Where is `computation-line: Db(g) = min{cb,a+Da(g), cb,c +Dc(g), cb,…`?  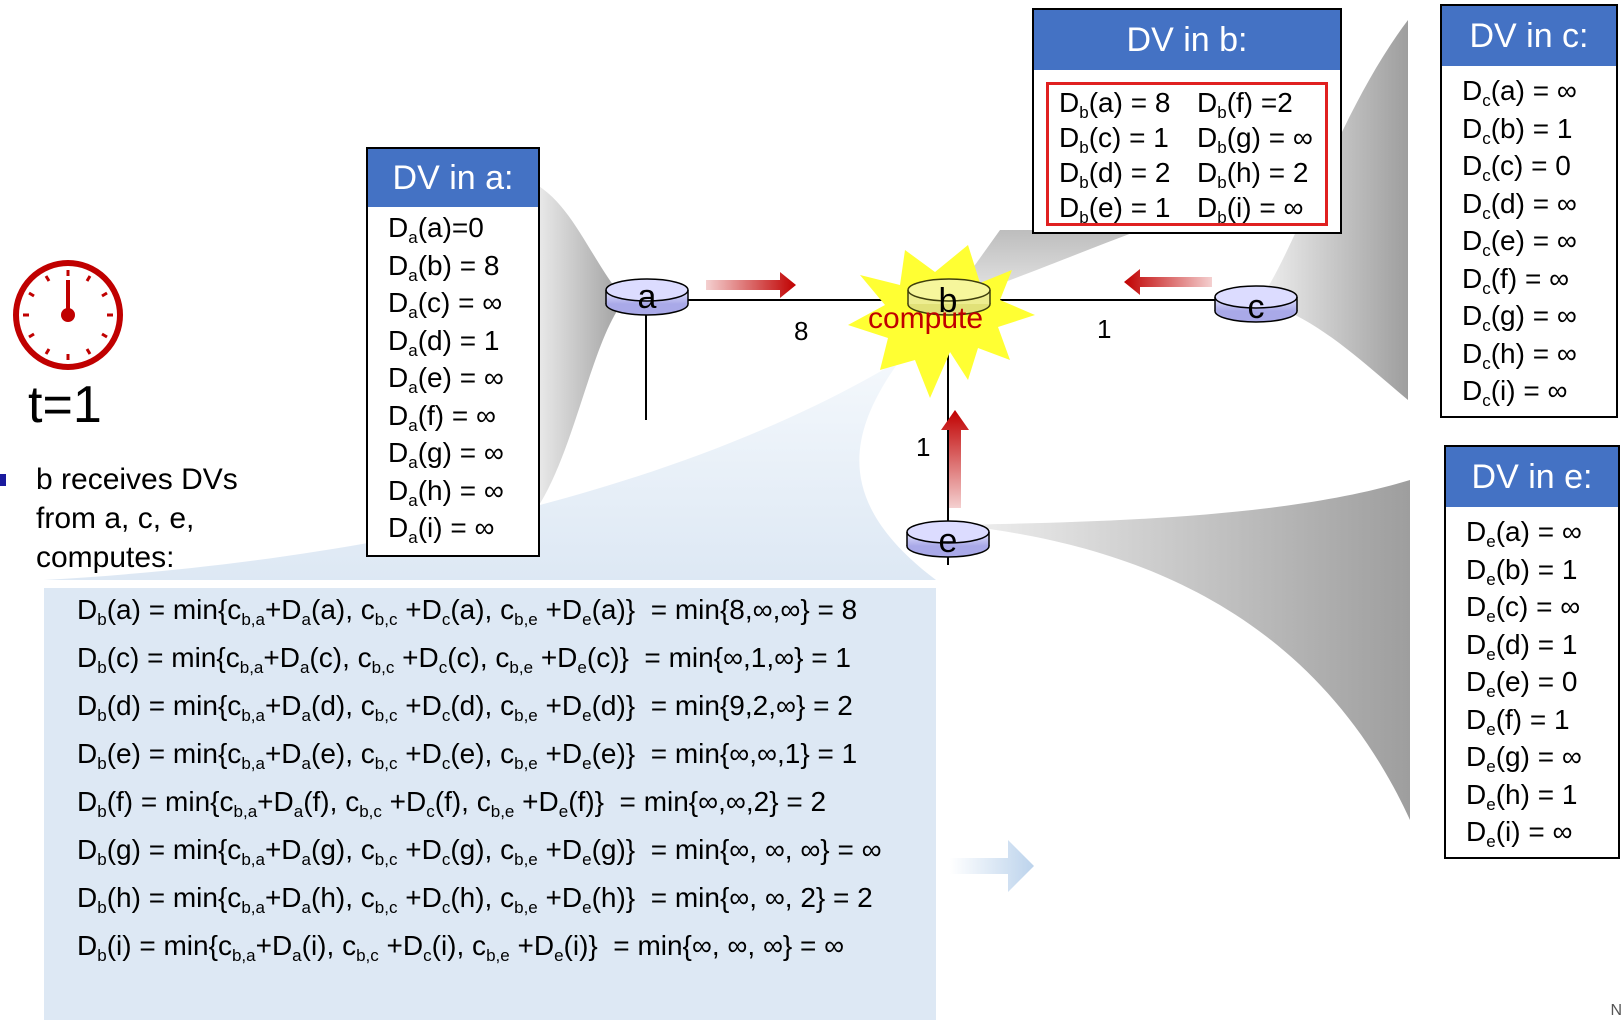 computation-line: Db(g) = min{cb,a+Da(g), cb,c +Dc(g), cb,… is located at coordinates (479, 851).